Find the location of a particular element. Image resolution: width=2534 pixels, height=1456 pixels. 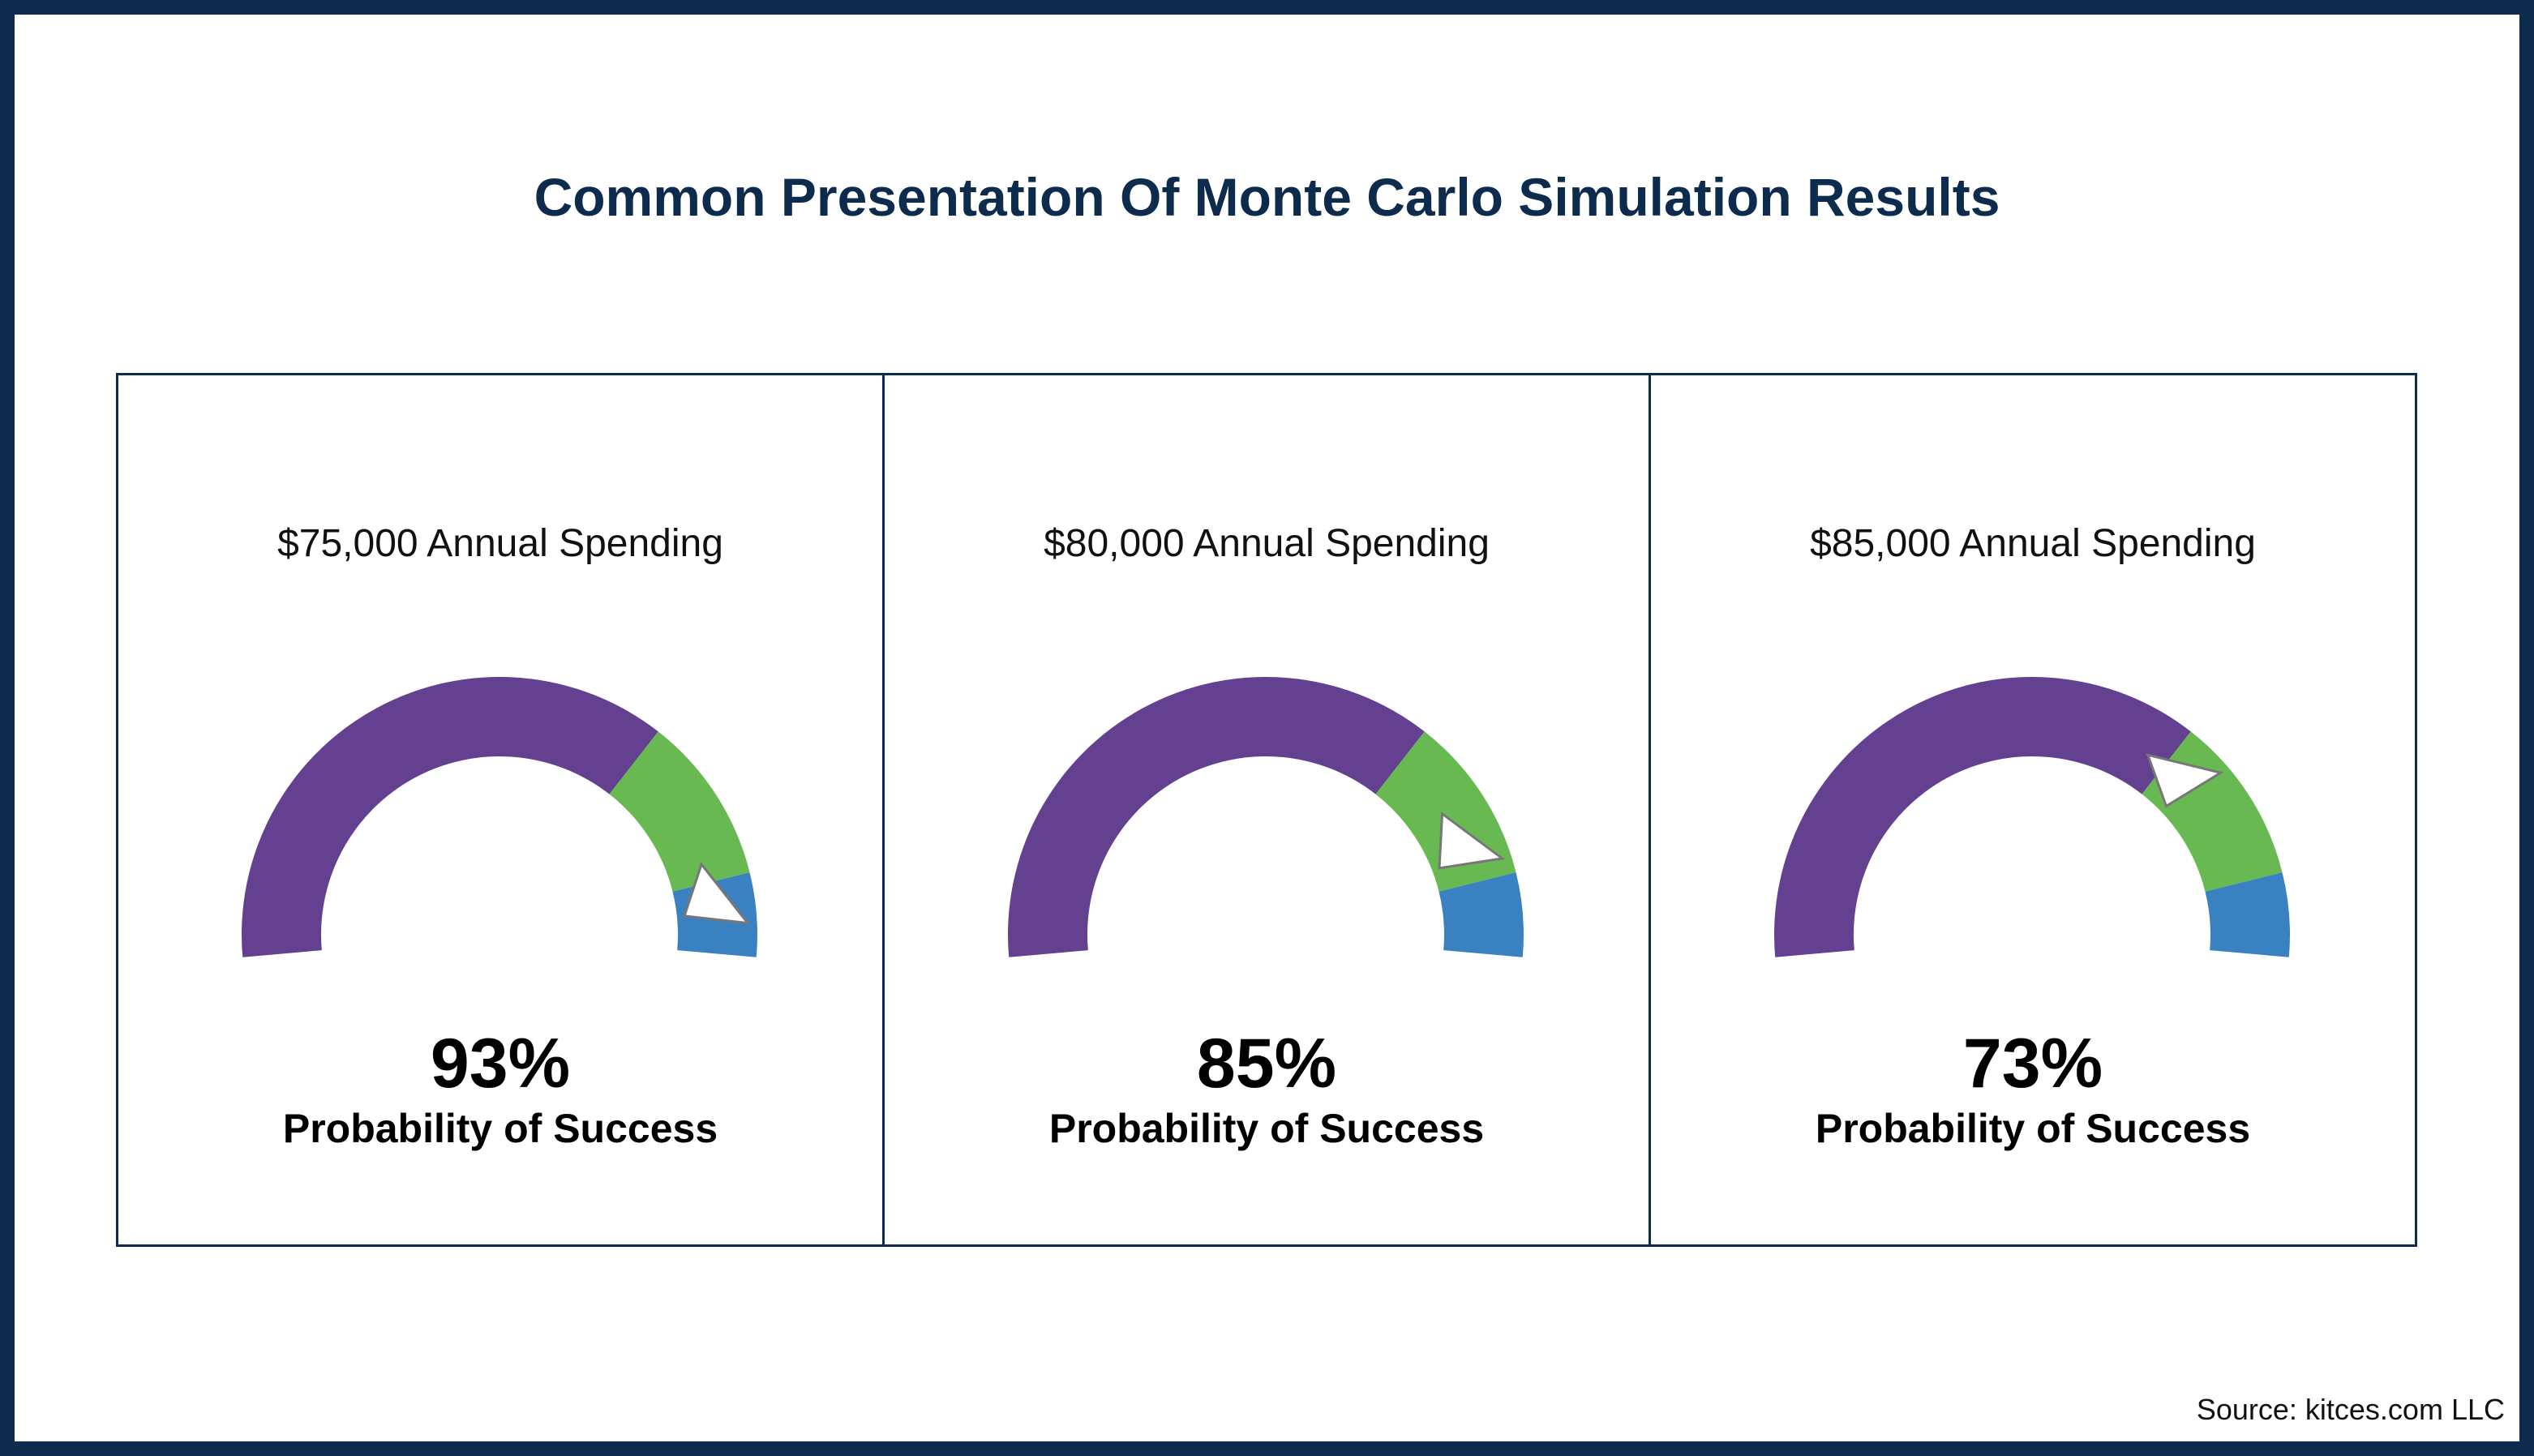

gauge-band-green is located at coordinates (679, 811).